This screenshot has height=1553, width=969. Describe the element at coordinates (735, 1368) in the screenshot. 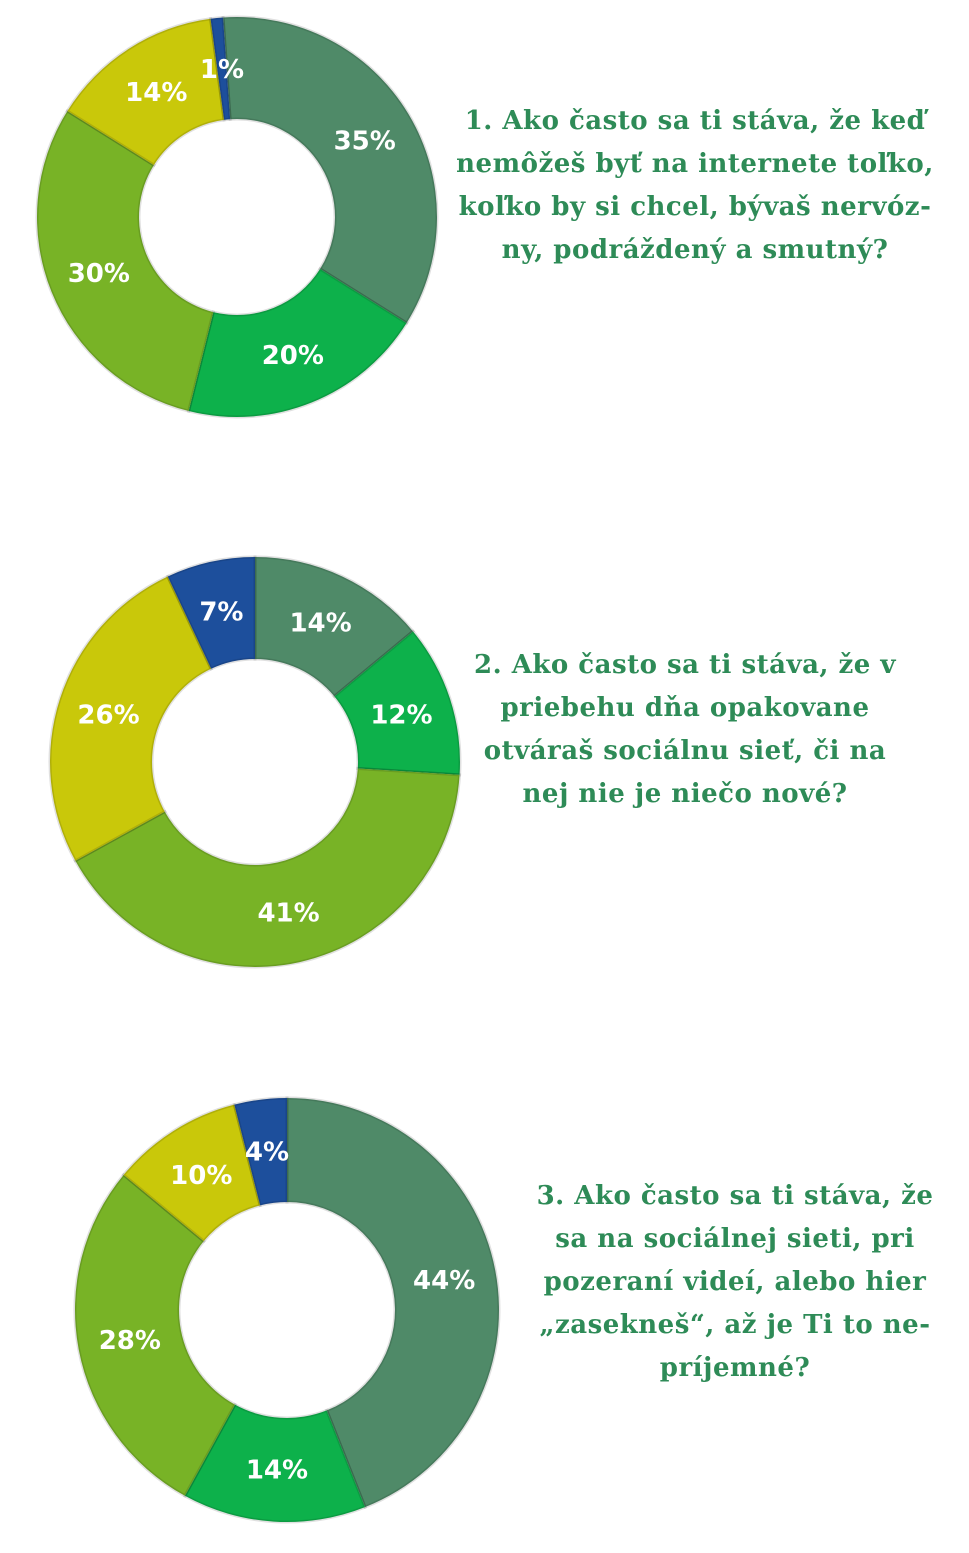

I see `question-3-line: príjemné?` at that location.